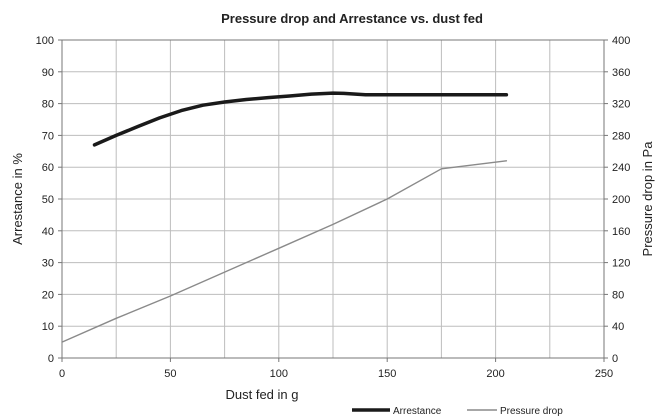 The image size is (662, 419). I want to click on y2-axis-ticks: 0 40 80 120 160 200 240 280 320 360 400, so click(617, 200).